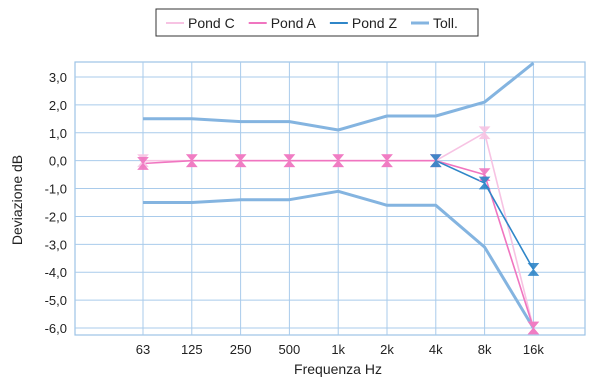 Image resolution: width=596 pixels, height=383 pixels. I want to click on y-tick-label: 0,0, so click(58, 161).